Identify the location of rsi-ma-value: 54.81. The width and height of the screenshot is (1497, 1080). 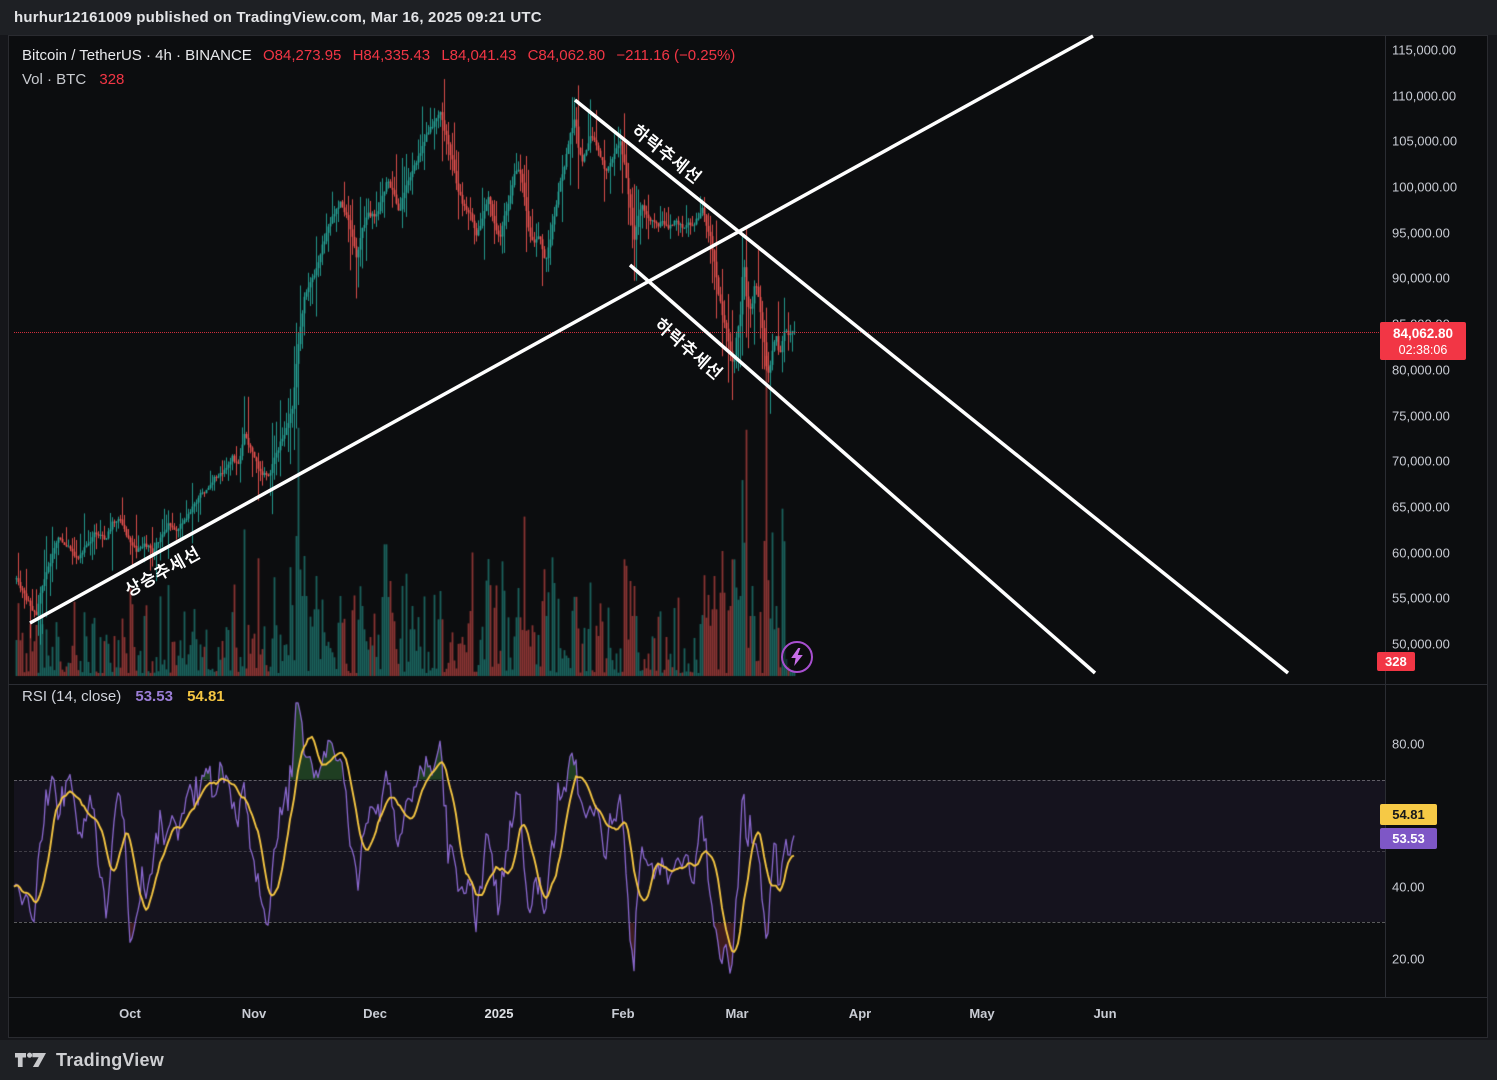
(206, 696).